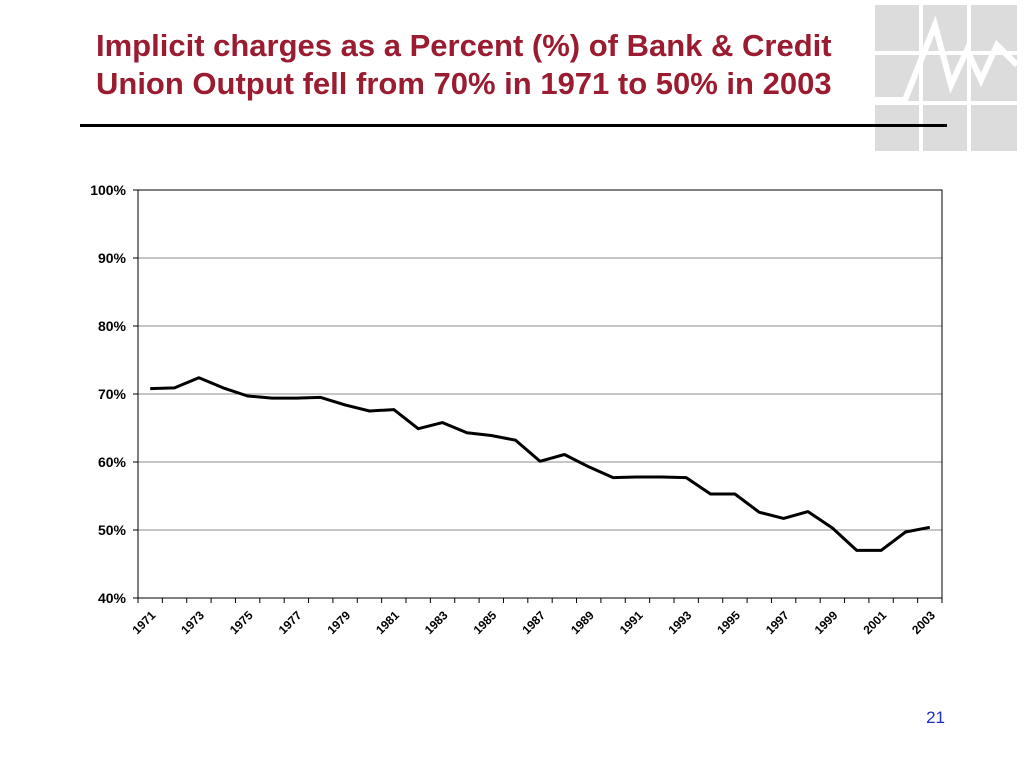  I want to click on x-tick-label: 1975, so click(241, 622).